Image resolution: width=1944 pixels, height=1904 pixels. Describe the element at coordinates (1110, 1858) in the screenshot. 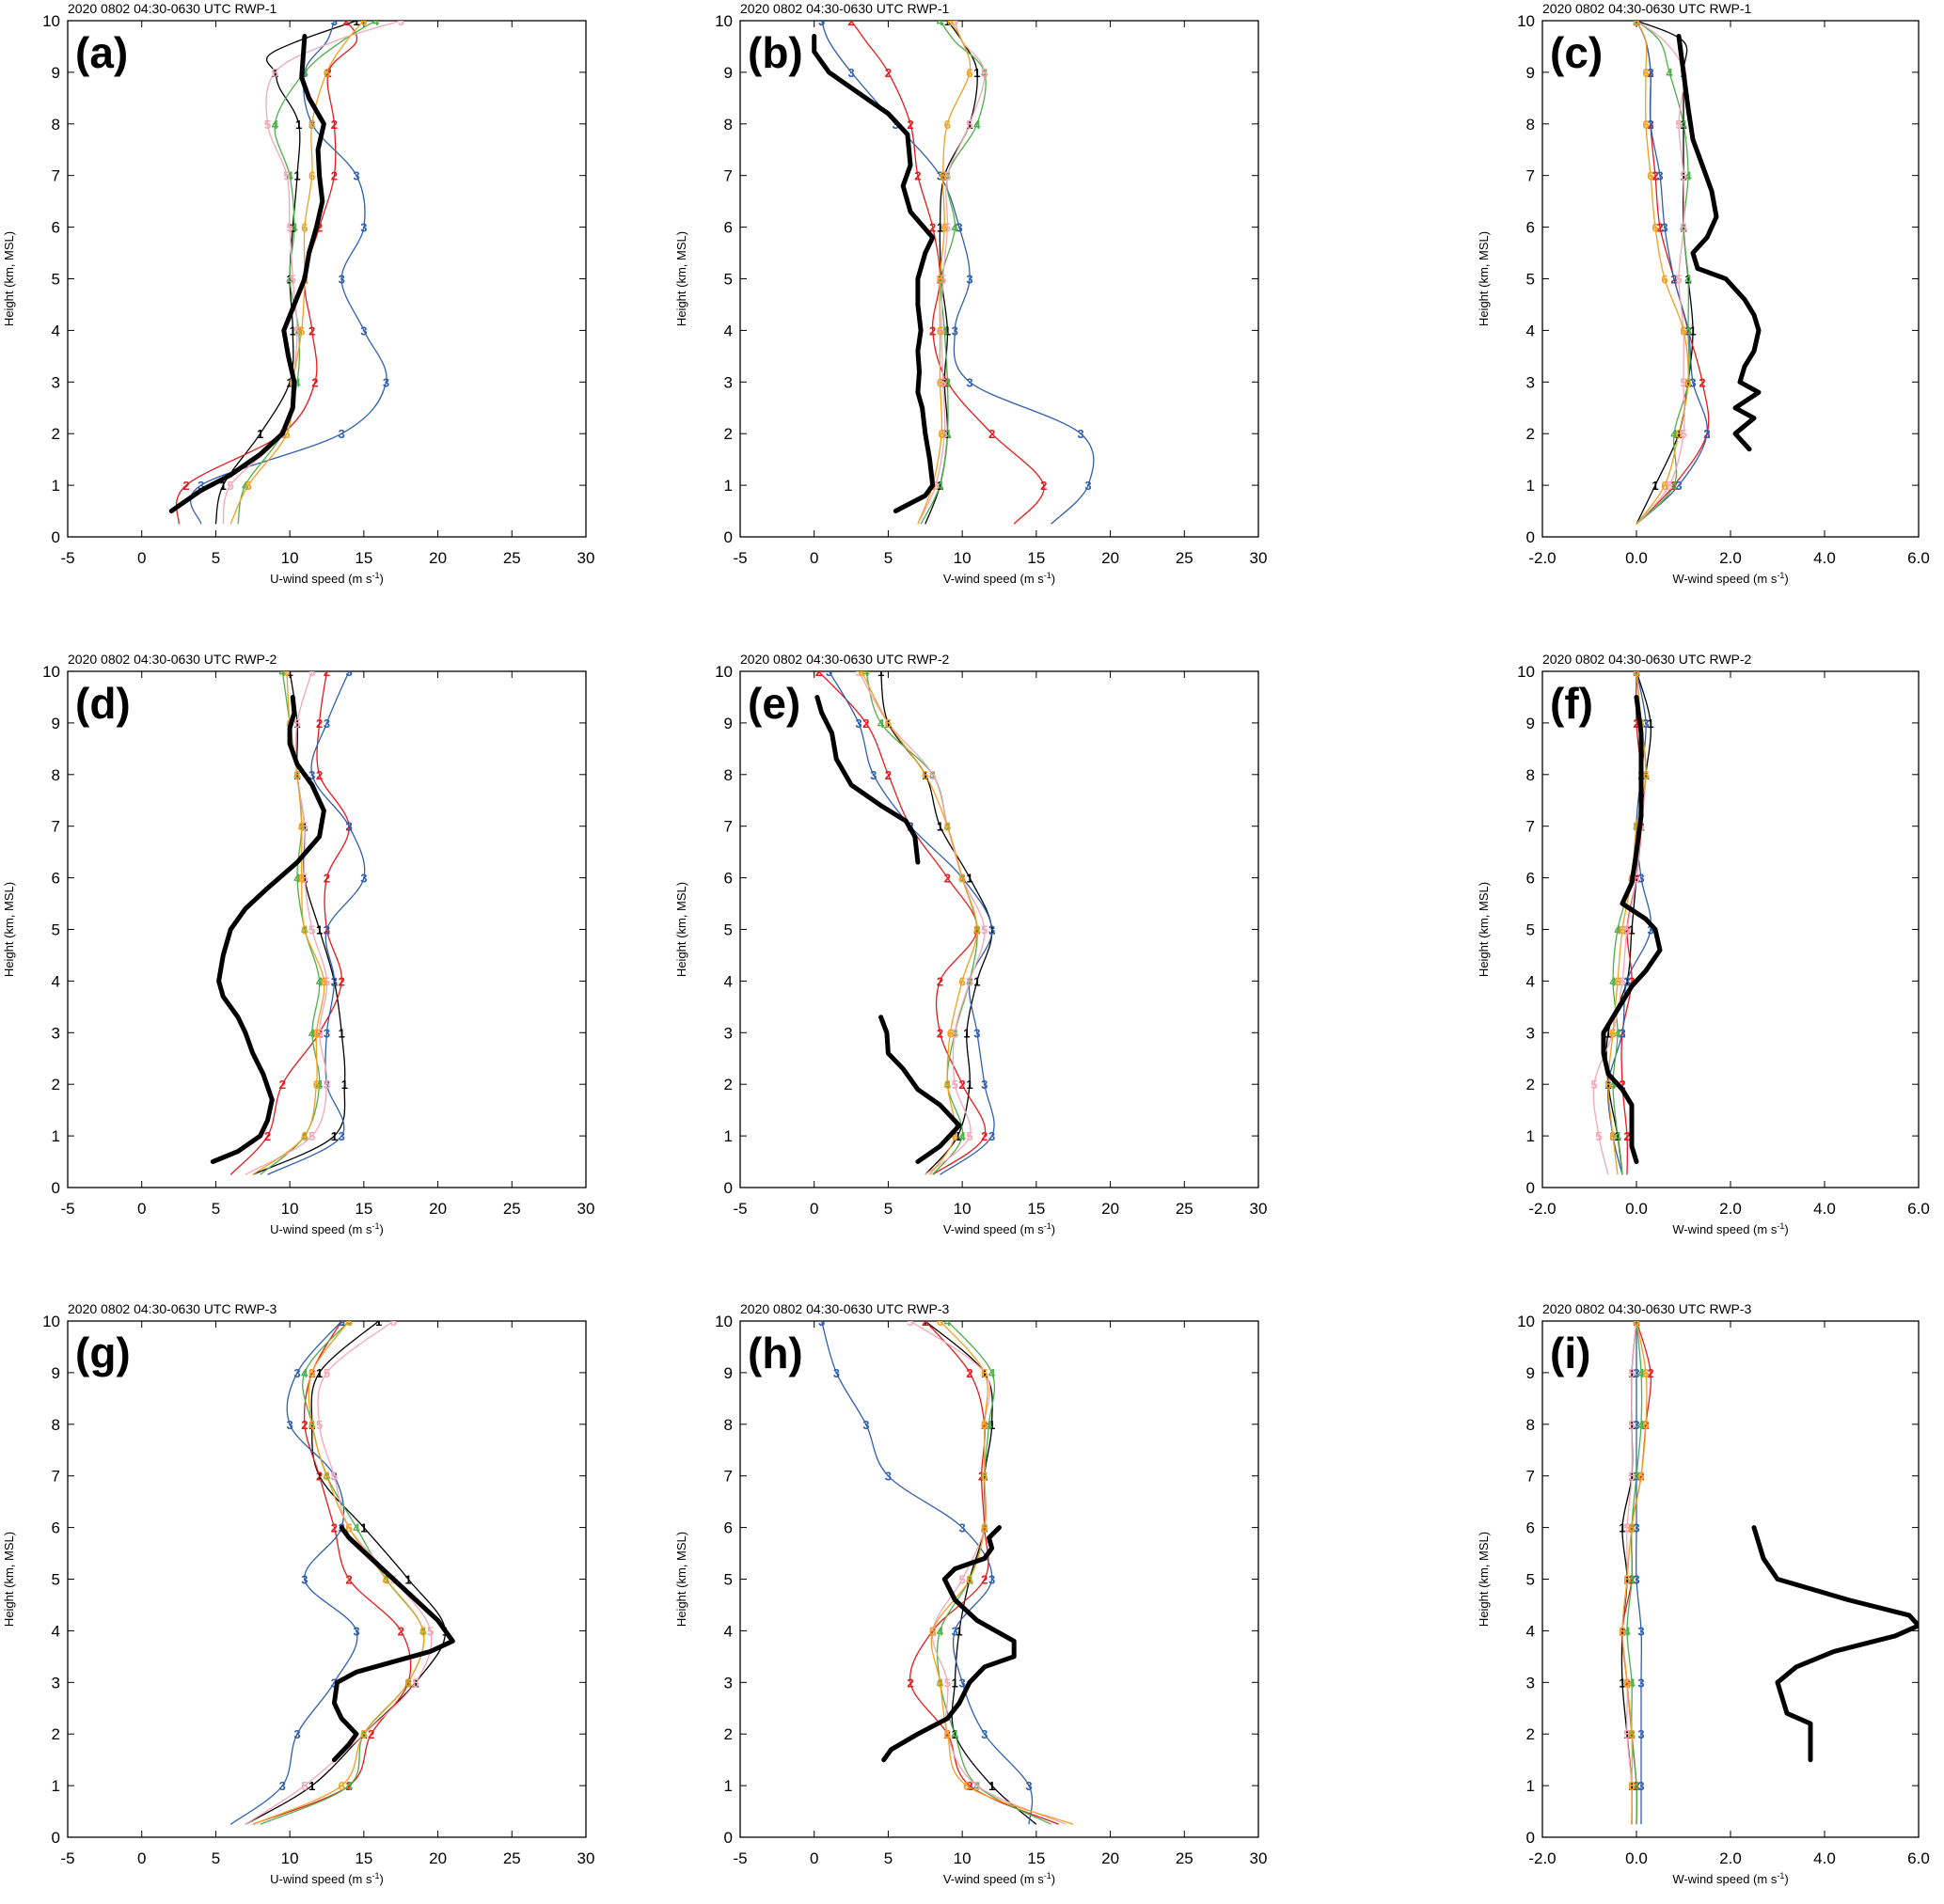

I see `x-tick-label: 20` at that location.